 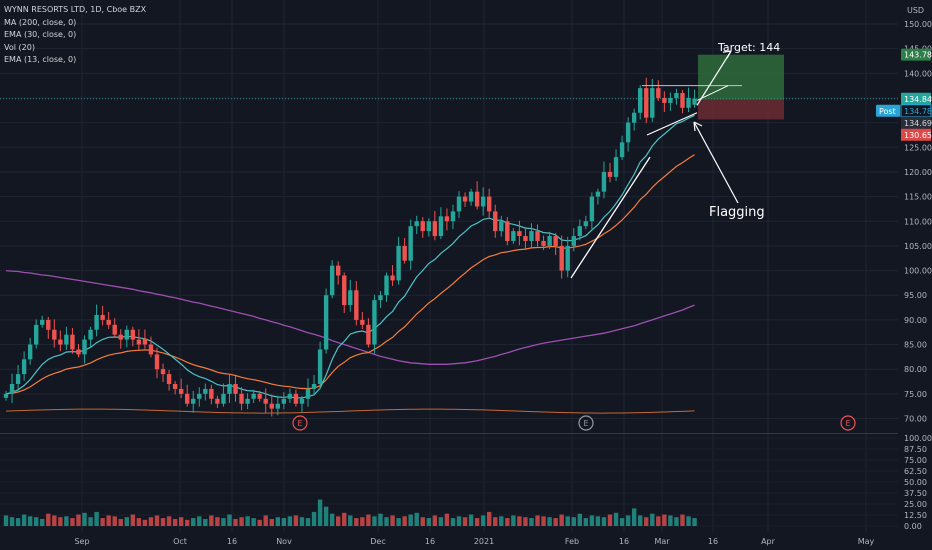 What do you see at coordinates (610, 217) in the screenshot?
I see `trend-line` at bounding box center [610, 217].